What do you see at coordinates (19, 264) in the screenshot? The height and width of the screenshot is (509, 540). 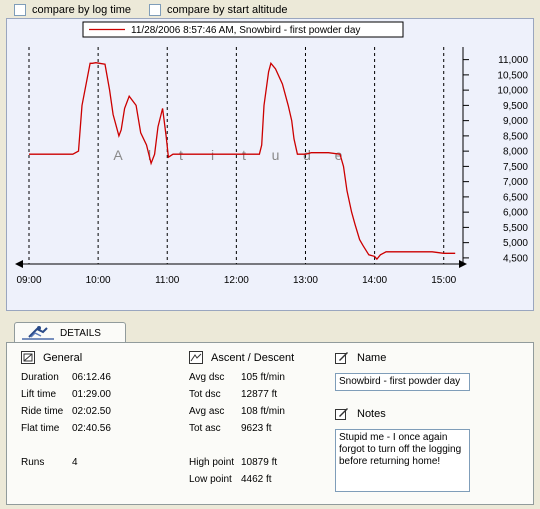 I see `x-axis-left-arrow` at bounding box center [19, 264].